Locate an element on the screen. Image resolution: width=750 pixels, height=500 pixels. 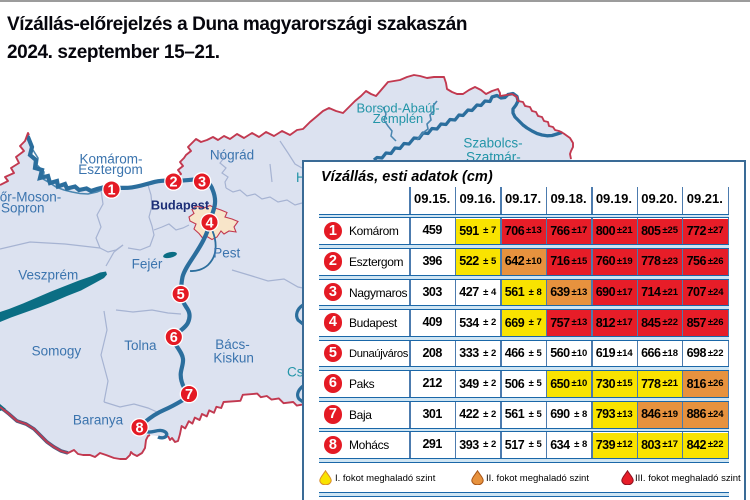
svg-text: Fejér is located at coordinates (147, 264).